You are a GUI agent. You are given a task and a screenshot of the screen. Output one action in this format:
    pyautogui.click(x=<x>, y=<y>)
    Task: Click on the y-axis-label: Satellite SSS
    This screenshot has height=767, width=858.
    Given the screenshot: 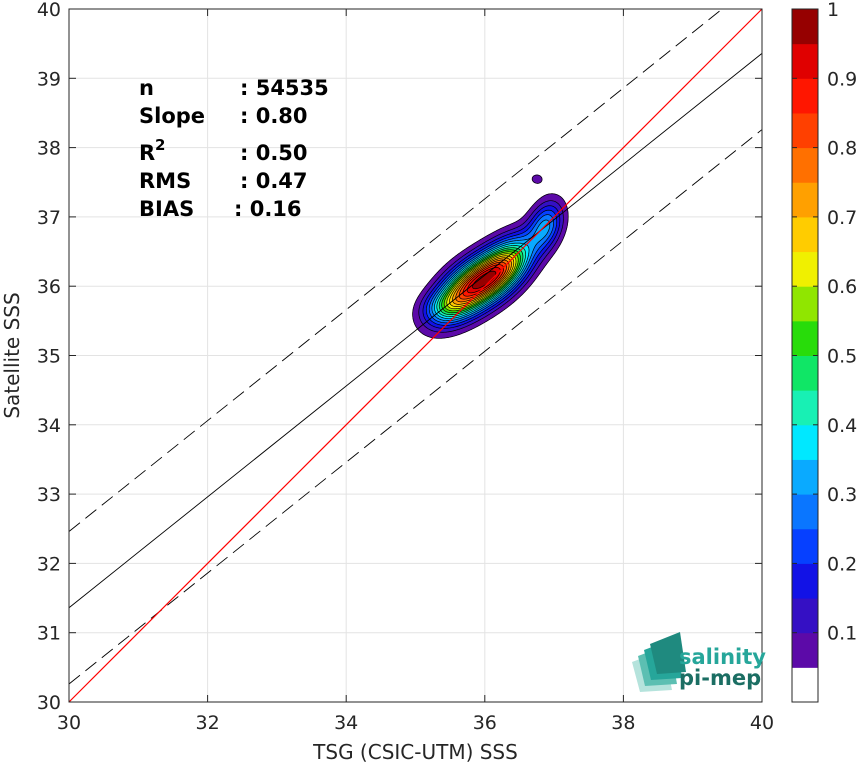 What is the action you would take?
    pyautogui.click(x=12, y=355)
    